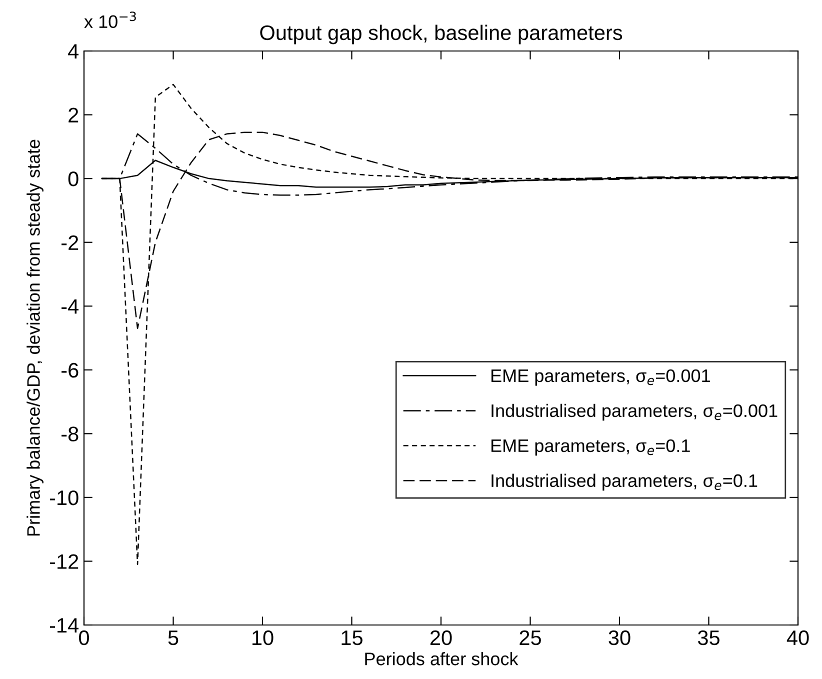  What do you see at coordinates (110, 20) in the screenshot?
I see `text: x 10$^{−3}$` at bounding box center [110, 20].